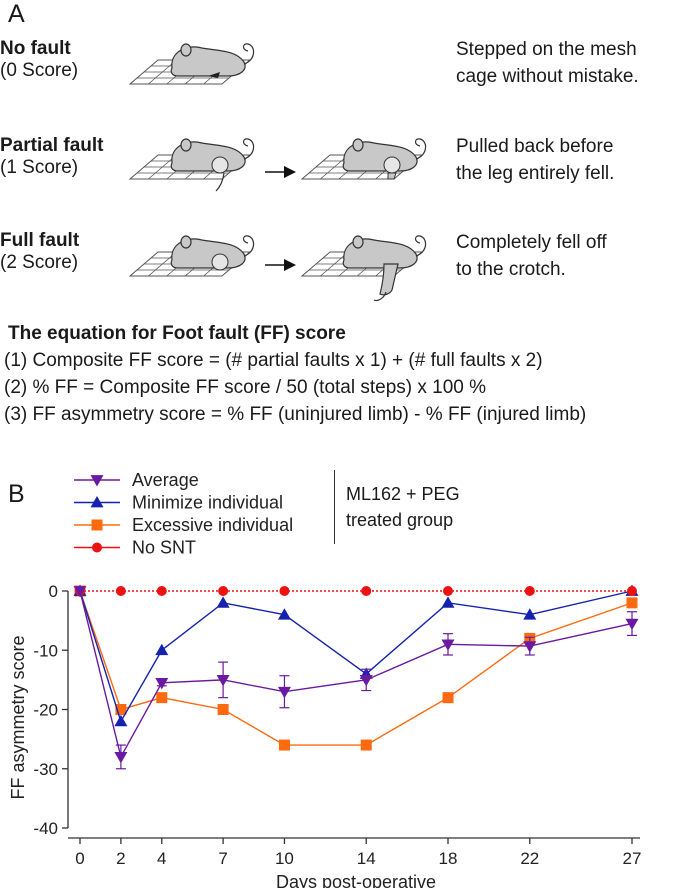 This screenshot has width=700, height=888. I want to click on row-score: (0 Score), so click(39, 70).